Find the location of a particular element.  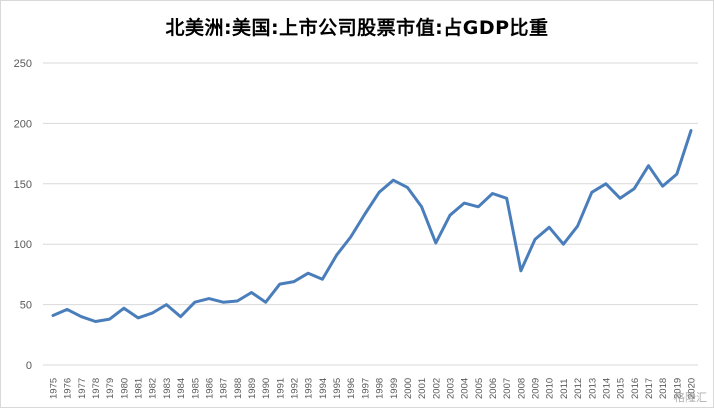

x-tick-label: 1989 is located at coordinates (252, 388).